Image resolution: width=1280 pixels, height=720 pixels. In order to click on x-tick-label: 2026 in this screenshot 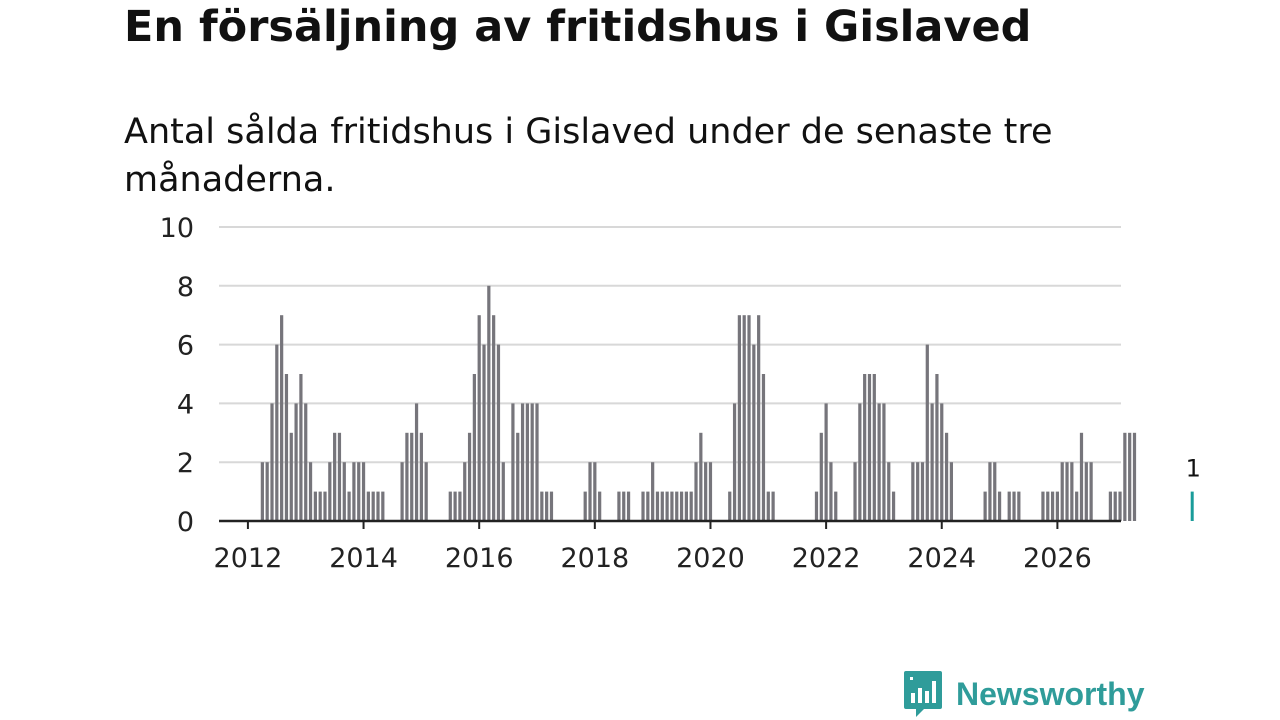, I will do `click(1057, 558)`.